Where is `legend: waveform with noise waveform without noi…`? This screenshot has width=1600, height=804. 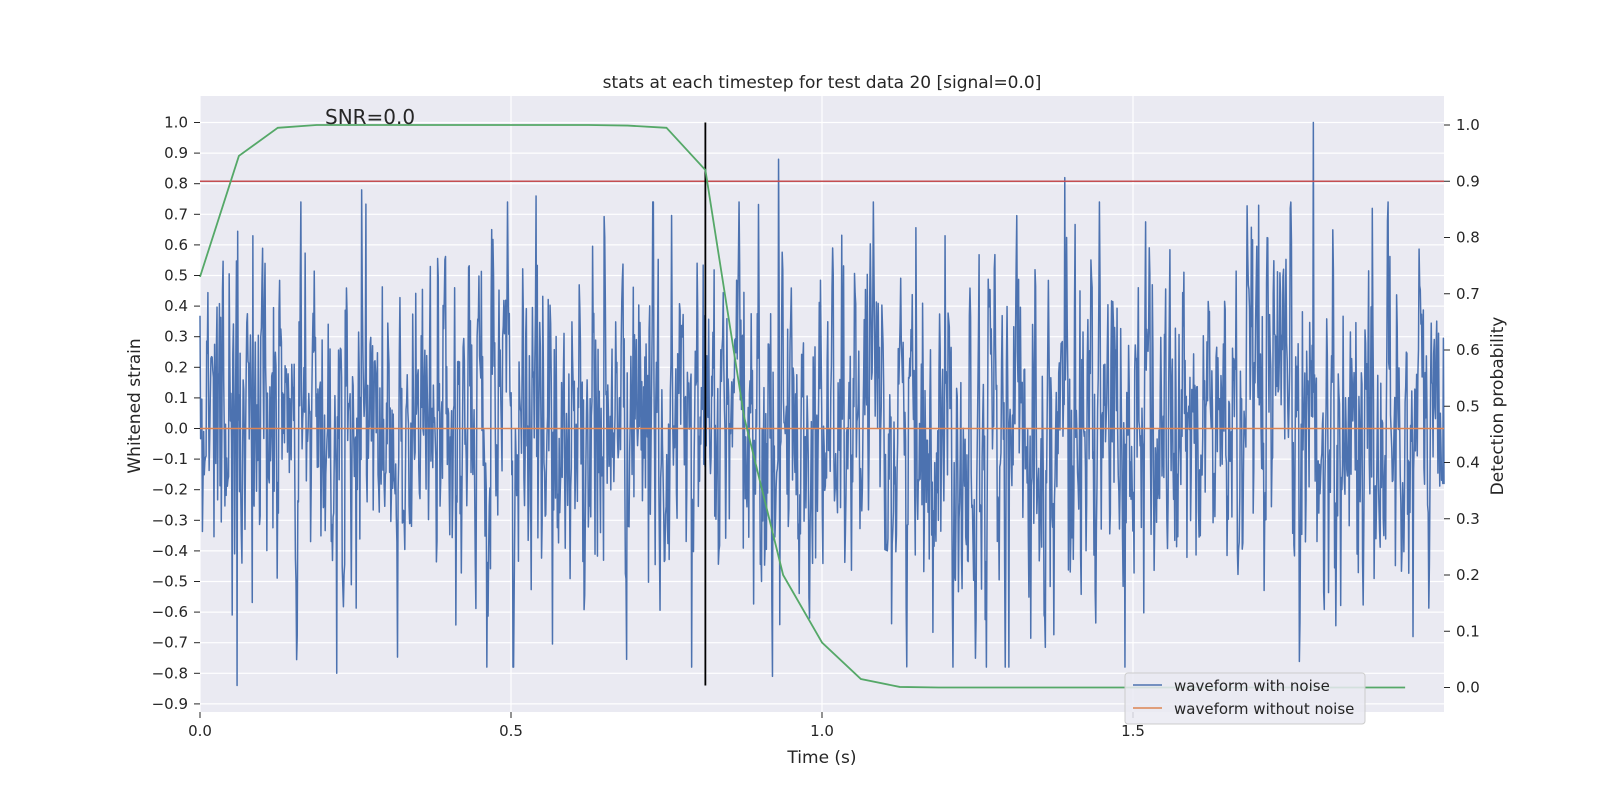
legend: waveform with noise waveform without noi… is located at coordinates (1245, 698).